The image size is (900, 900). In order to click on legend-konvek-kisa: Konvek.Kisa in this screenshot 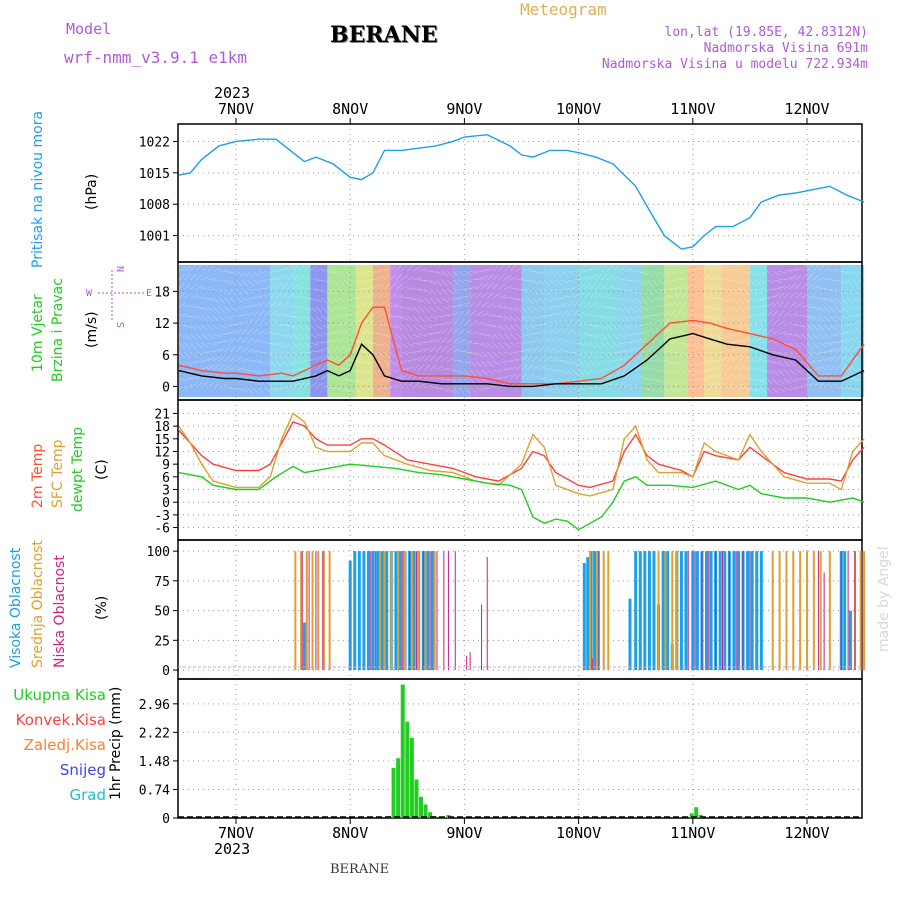, I will do `click(60, 720)`.